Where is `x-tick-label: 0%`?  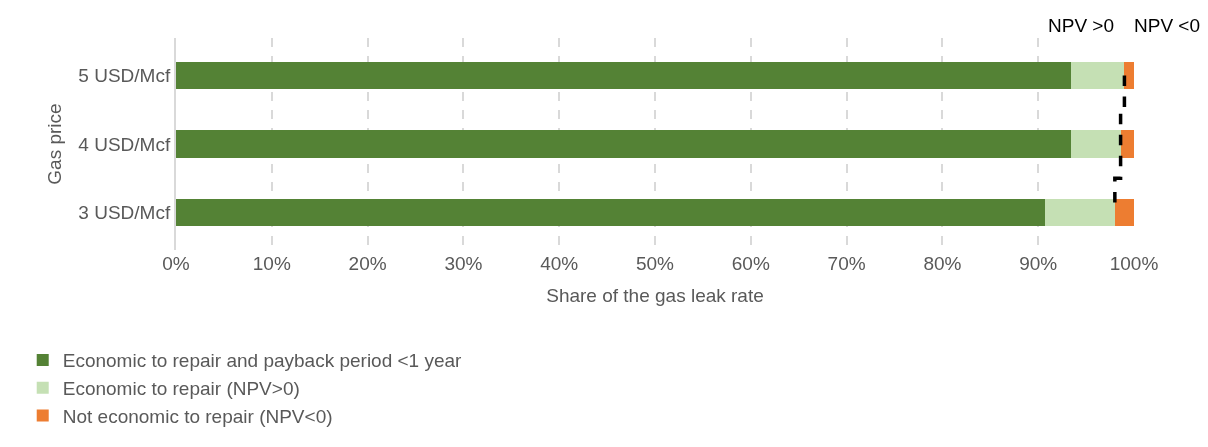 x-tick-label: 0% is located at coordinates (176, 263).